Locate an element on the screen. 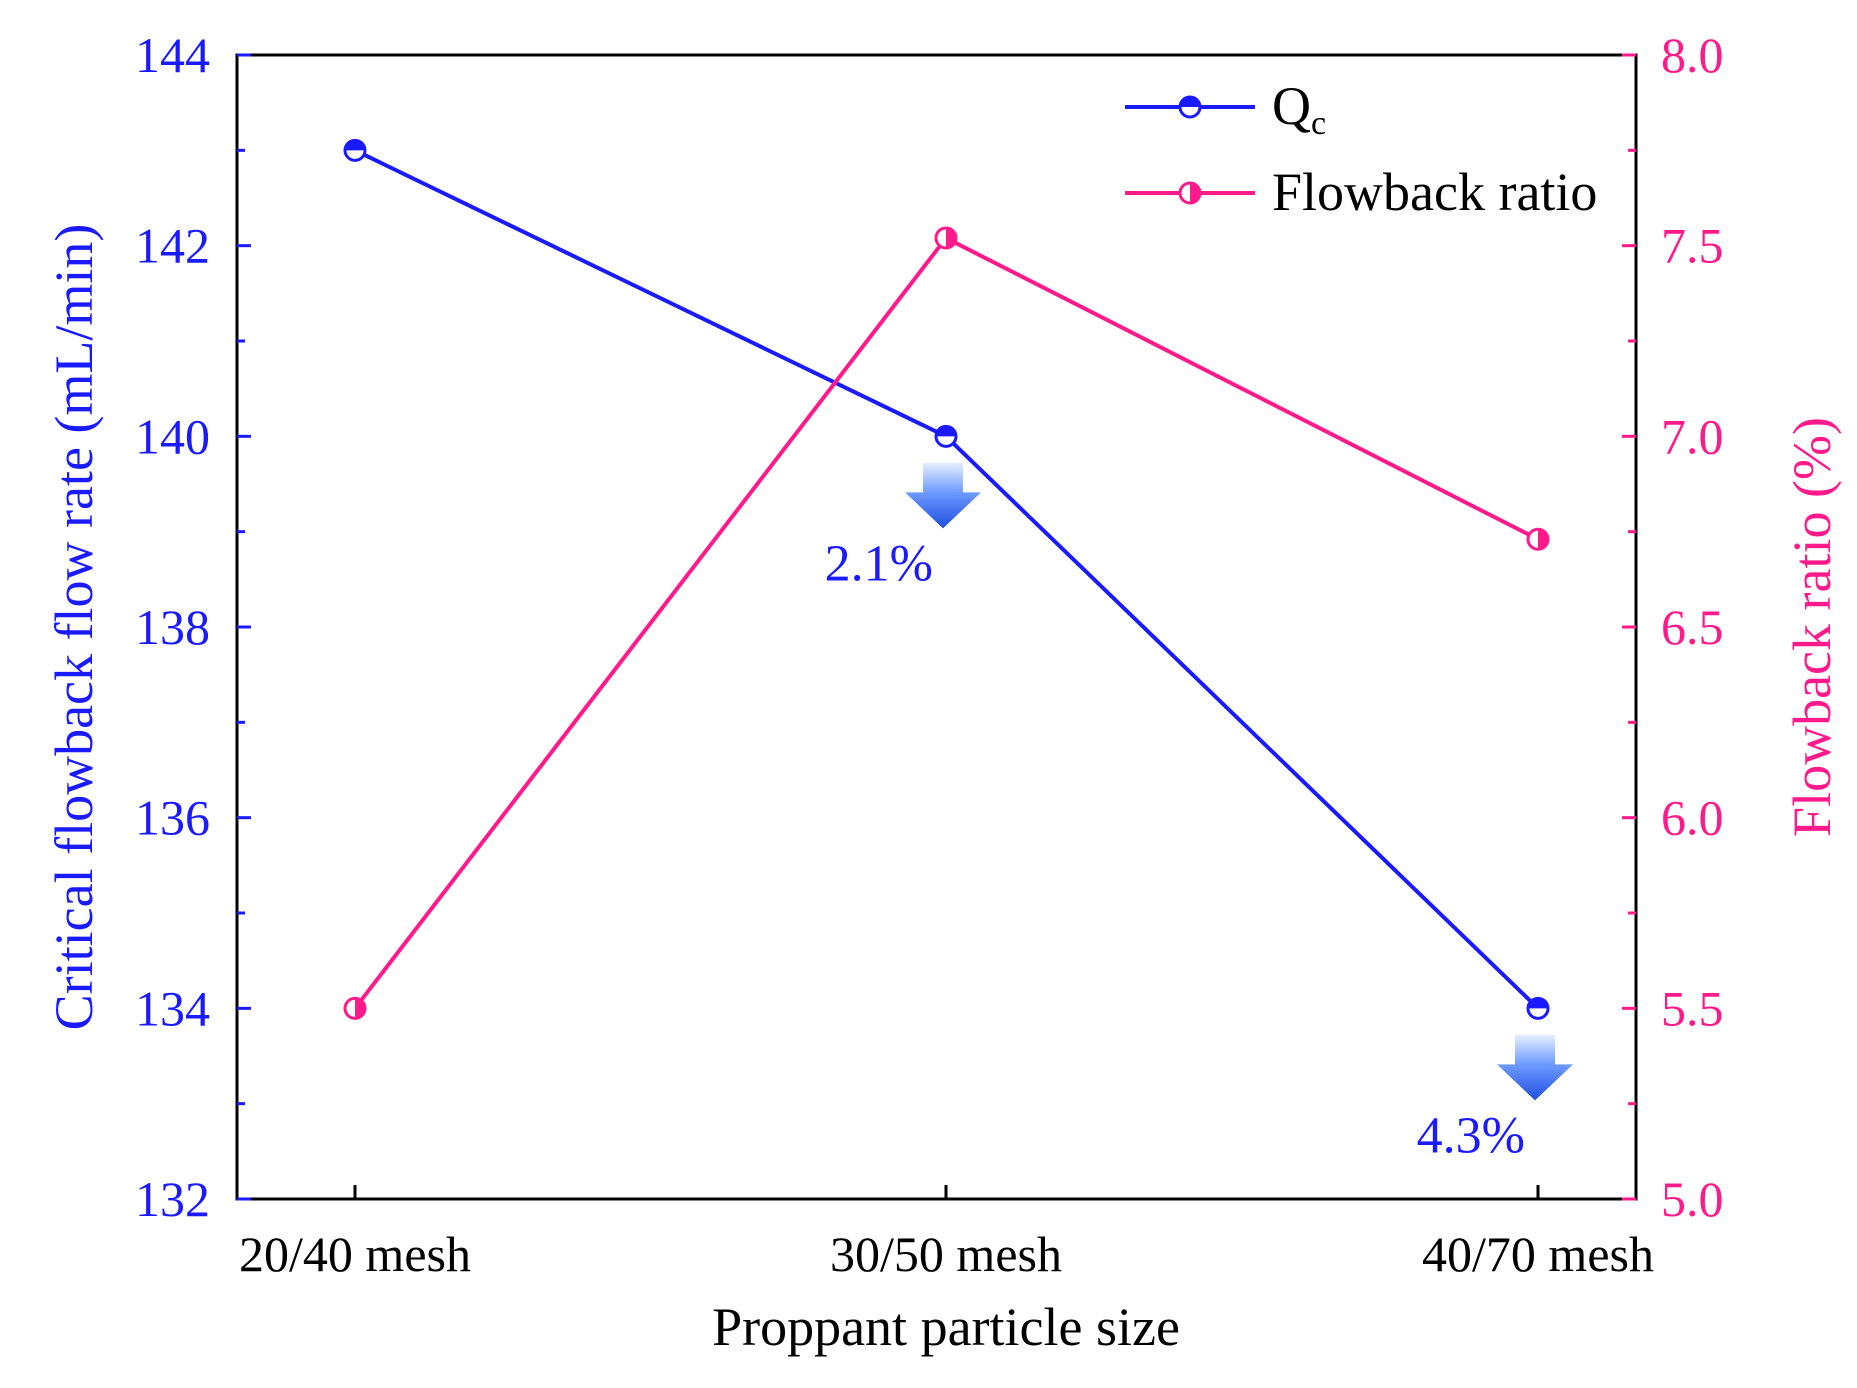 This screenshot has height=1388, width=1857. left-axis-label: Critical flowback flow rate (mL/min) is located at coordinates (74, 627).